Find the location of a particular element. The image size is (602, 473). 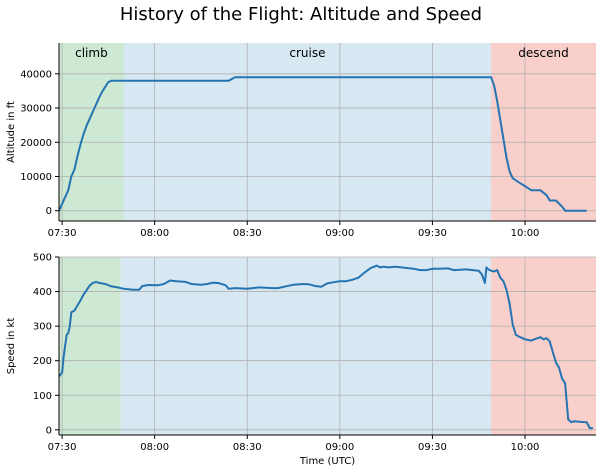

phase-label-climb: climb is located at coordinates (91, 53).